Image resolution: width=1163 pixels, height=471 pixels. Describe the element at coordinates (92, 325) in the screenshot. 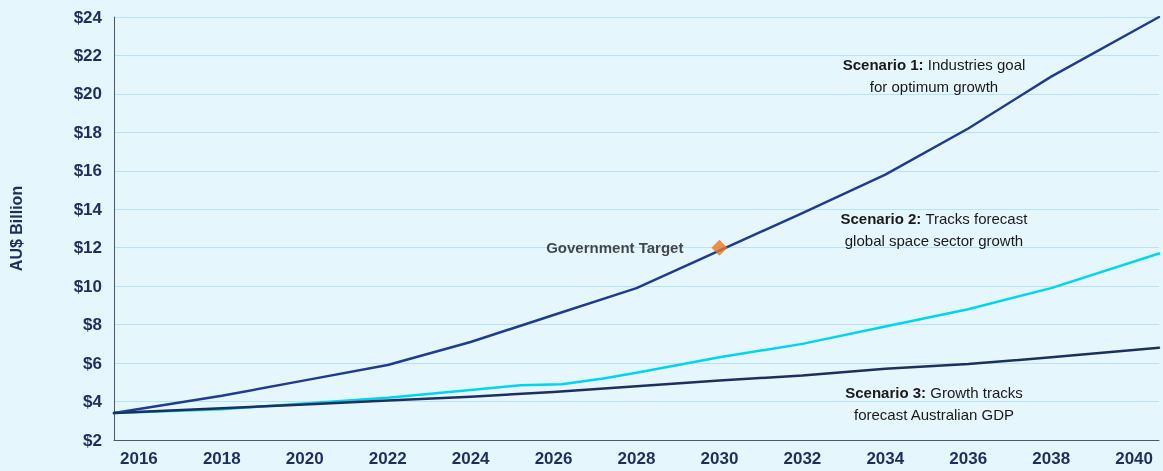

I see `y-tick-label: $8` at that location.